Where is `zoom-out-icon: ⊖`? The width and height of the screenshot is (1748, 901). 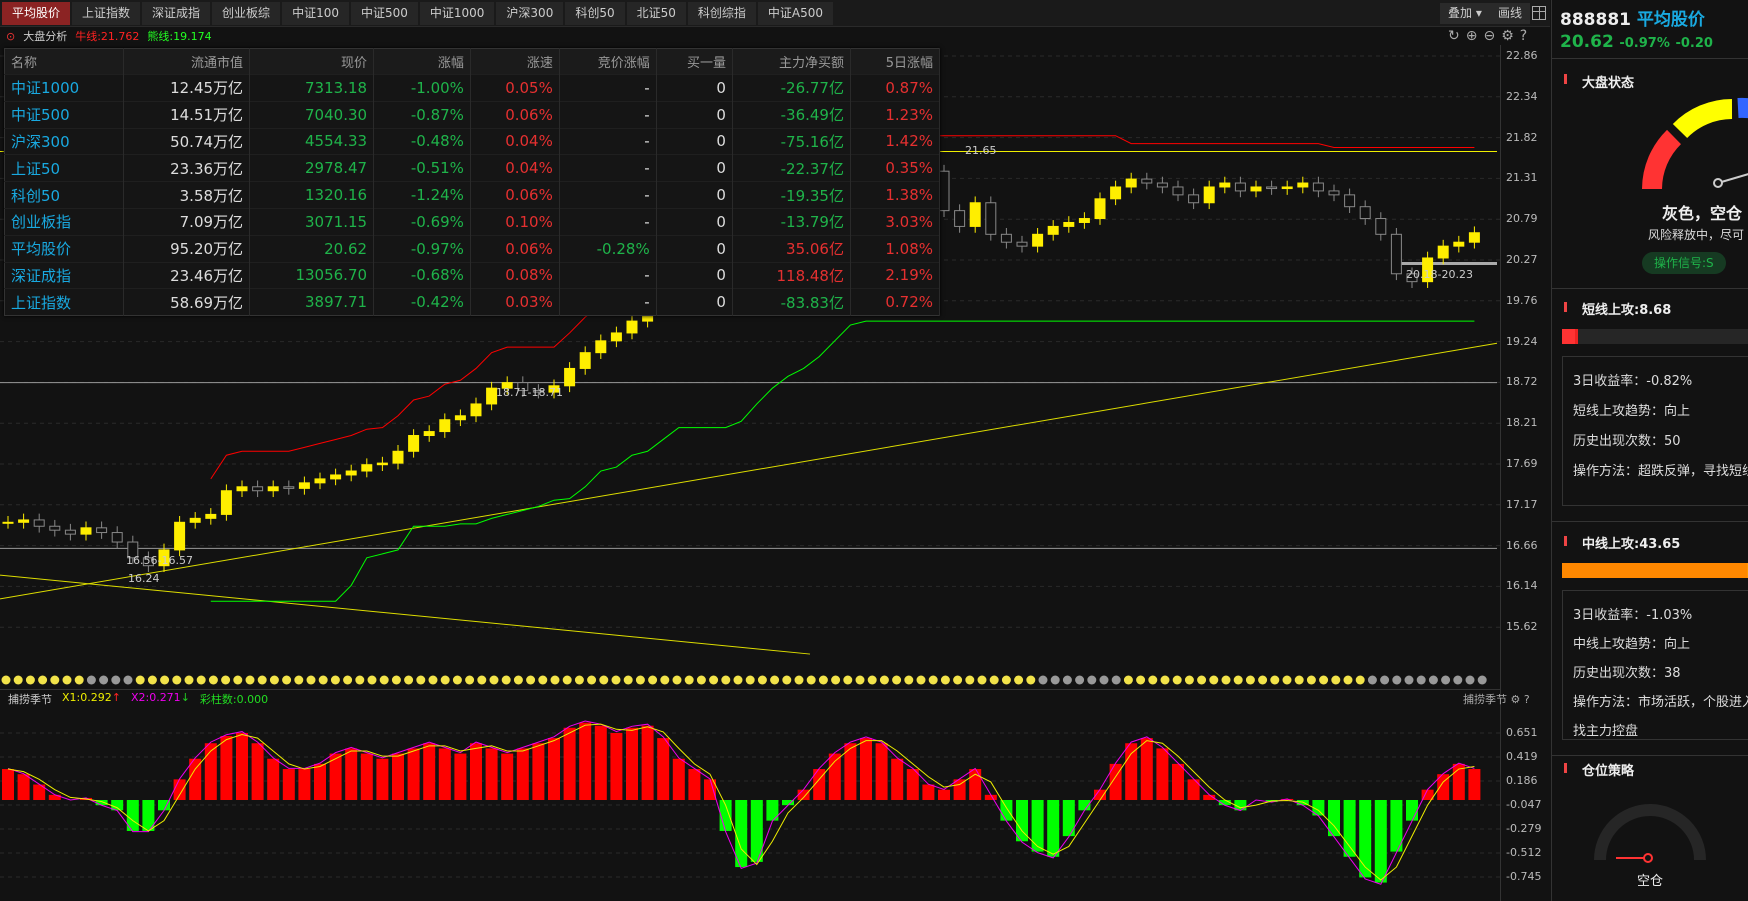 zoom-out-icon: ⊖ is located at coordinates (1492, 36).